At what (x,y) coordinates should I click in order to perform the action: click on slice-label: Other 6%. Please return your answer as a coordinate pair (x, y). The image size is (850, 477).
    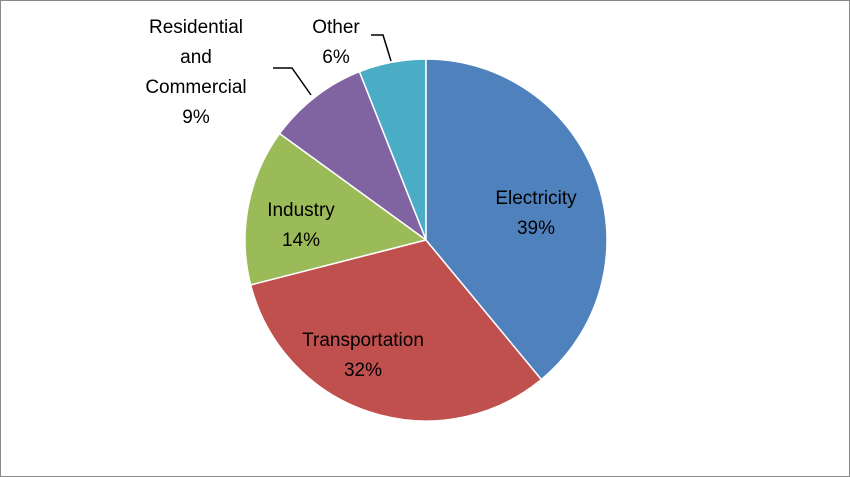
    Looking at the image, I should click on (336, 43).